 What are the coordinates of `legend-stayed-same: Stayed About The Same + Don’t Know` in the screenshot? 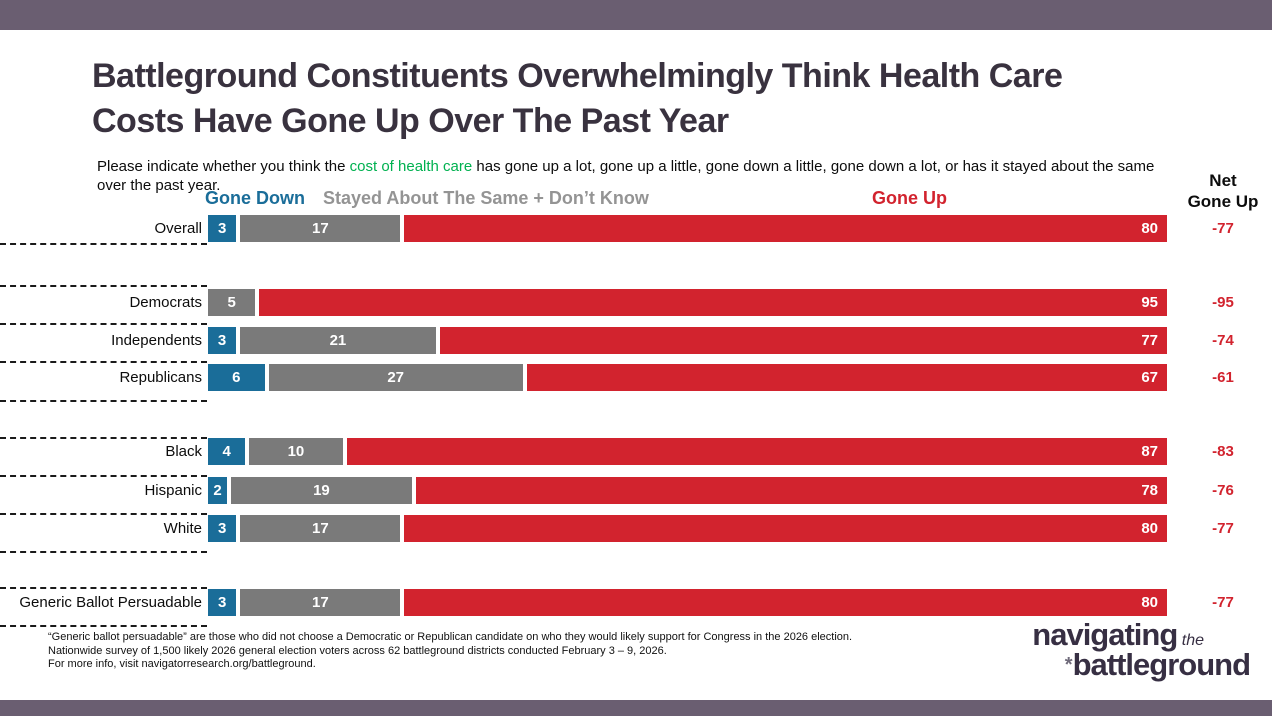 It's located at (486, 198).